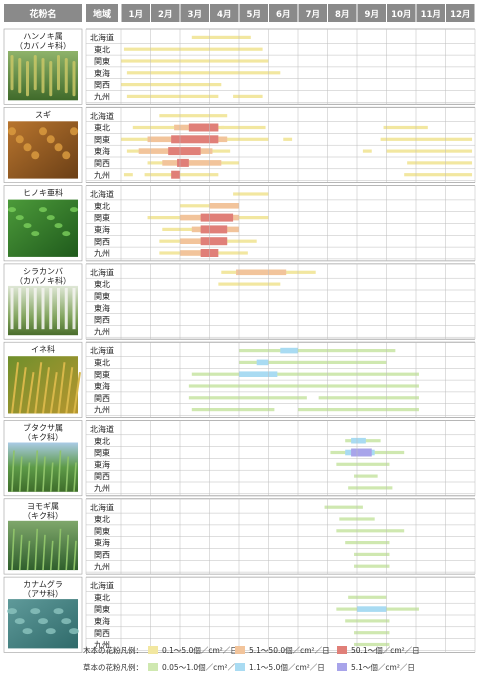 The height and width of the screenshot is (674, 477). What do you see at coordinates (287, 667) in the screenshot?
I see `legend-label: 1.1～5.0個／cm²／日` at bounding box center [287, 667].